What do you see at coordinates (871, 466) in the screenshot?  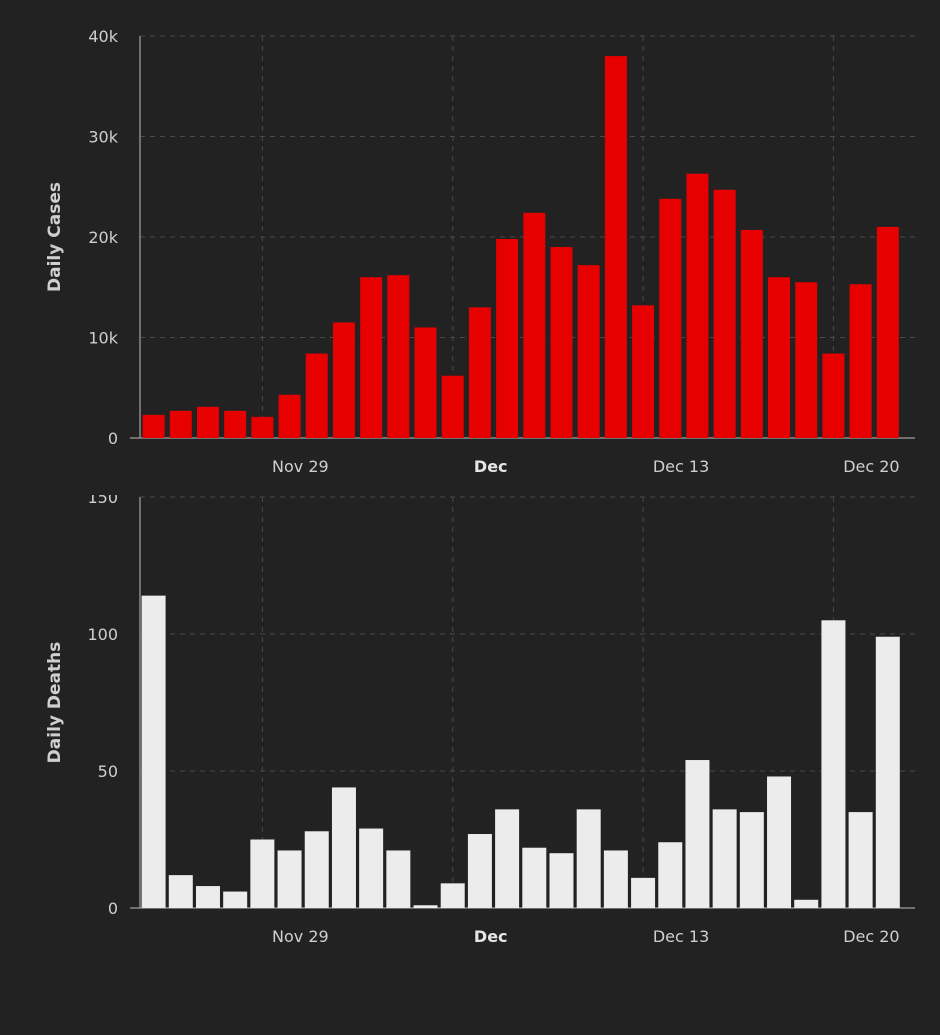 I see `cases-xtick-label: Dec 20` at bounding box center [871, 466].